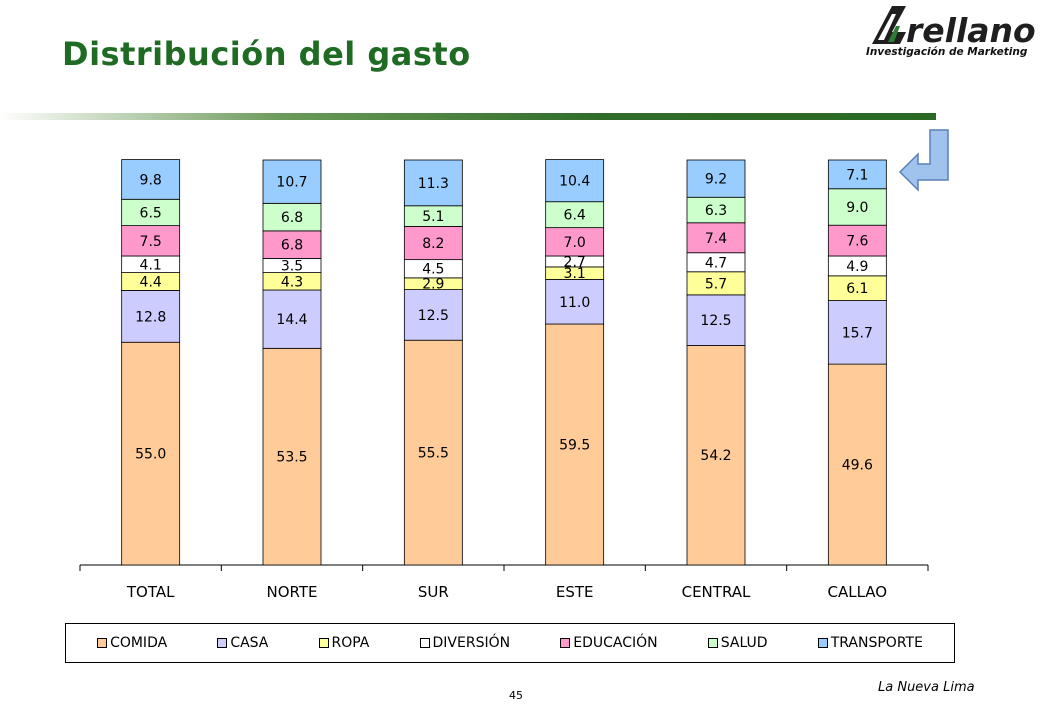 This screenshot has height=720, width=1040. I want to click on data-label: 55.5, so click(433, 454).